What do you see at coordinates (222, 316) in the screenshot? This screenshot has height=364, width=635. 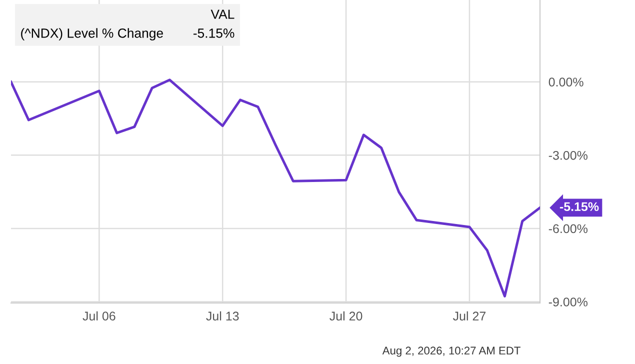 I see `x-tick-label: Jul 13` at bounding box center [222, 316].